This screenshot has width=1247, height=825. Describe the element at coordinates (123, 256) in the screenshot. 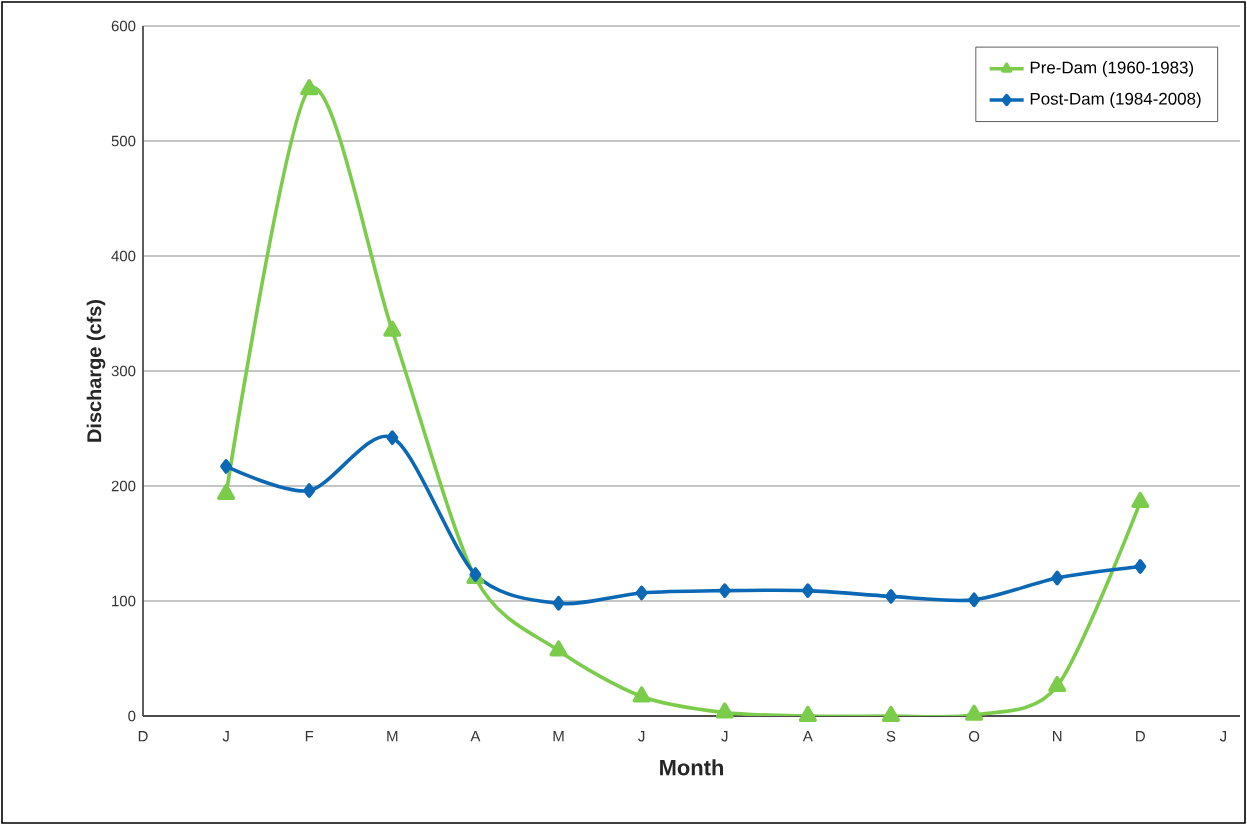

I see `y-tick-label: 400` at that location.